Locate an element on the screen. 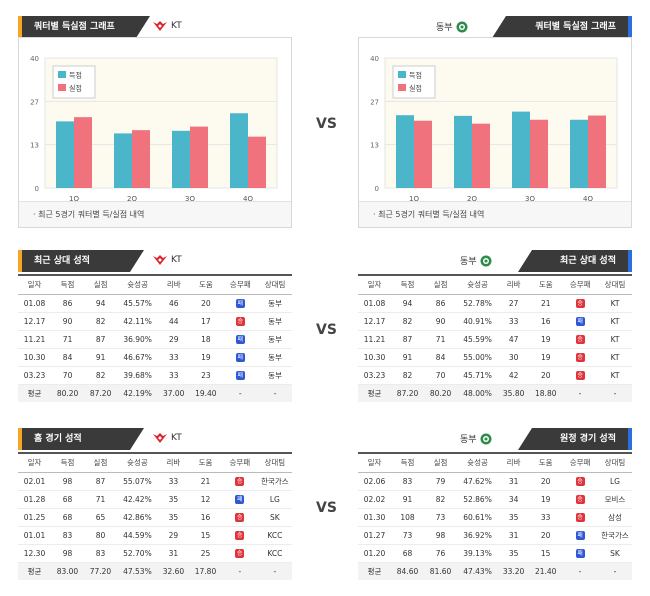 The image size is (650, 596). legend-swatch is located at coordinates (402, 87).